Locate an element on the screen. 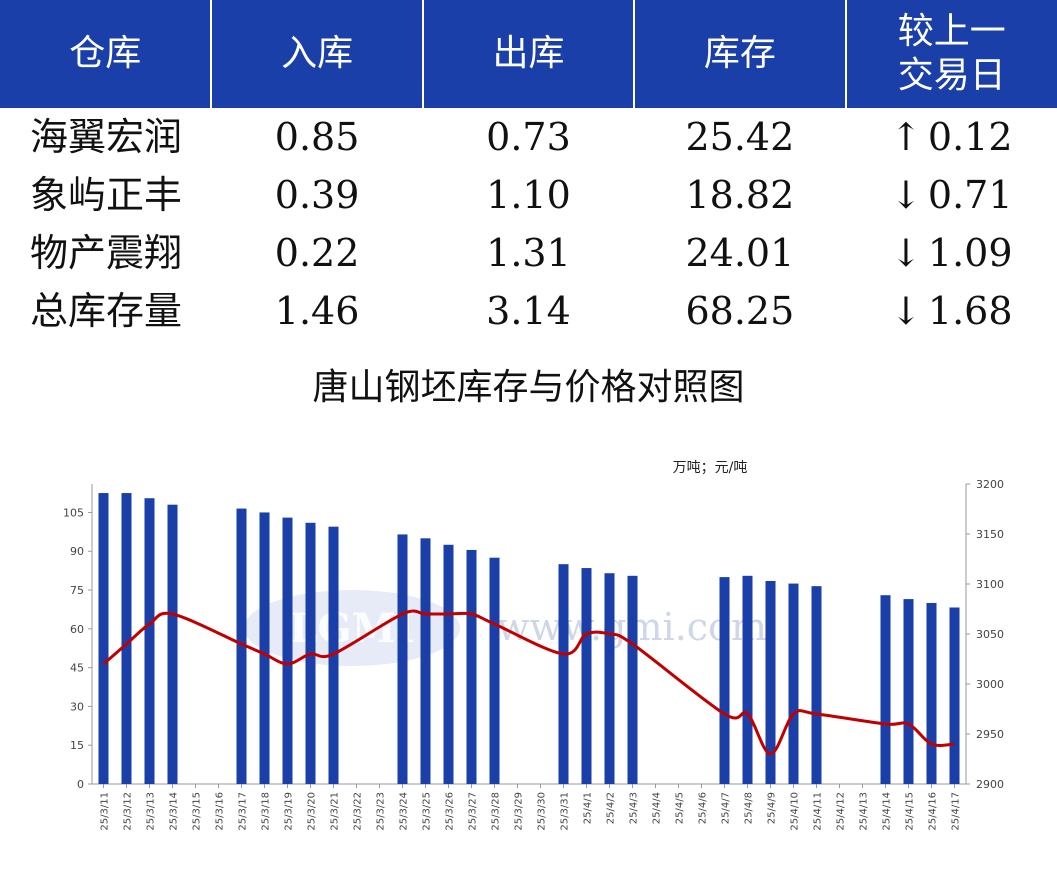 This screenshot has height=895, width=1057. x-tick-label: 25/3/13 is located at coordinates (151, 811).